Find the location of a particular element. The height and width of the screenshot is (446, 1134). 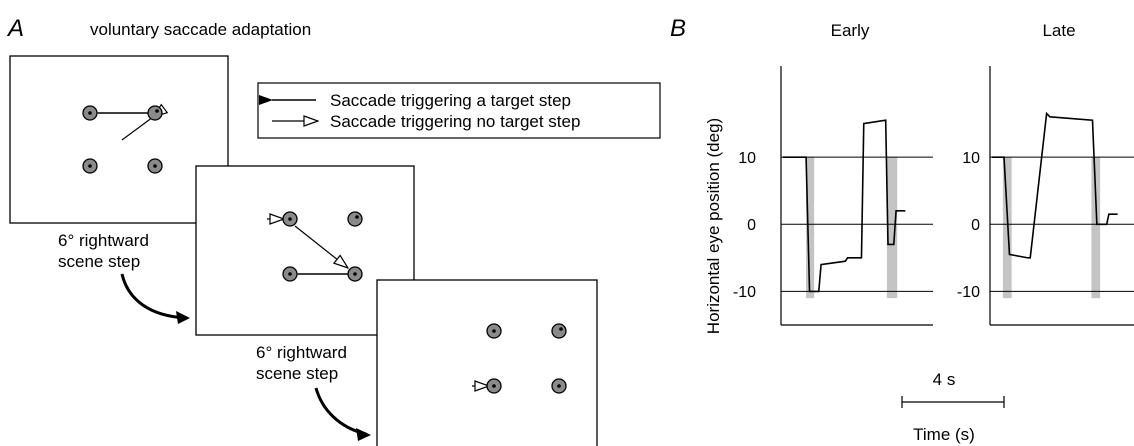

panel-a-letter: A is located at coordinates (15, 28).